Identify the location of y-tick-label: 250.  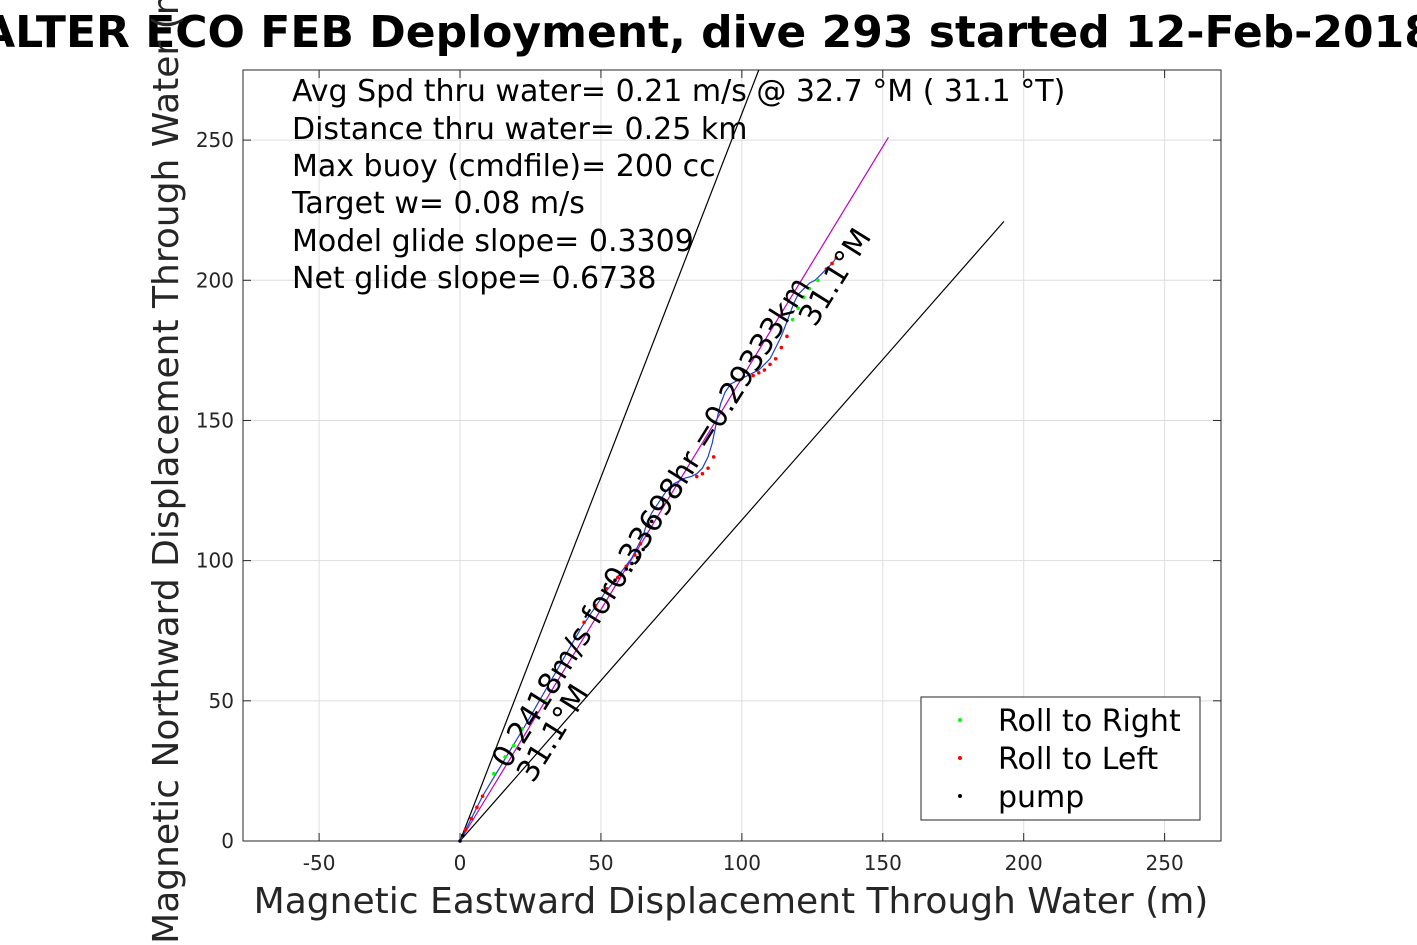
(215, 140).